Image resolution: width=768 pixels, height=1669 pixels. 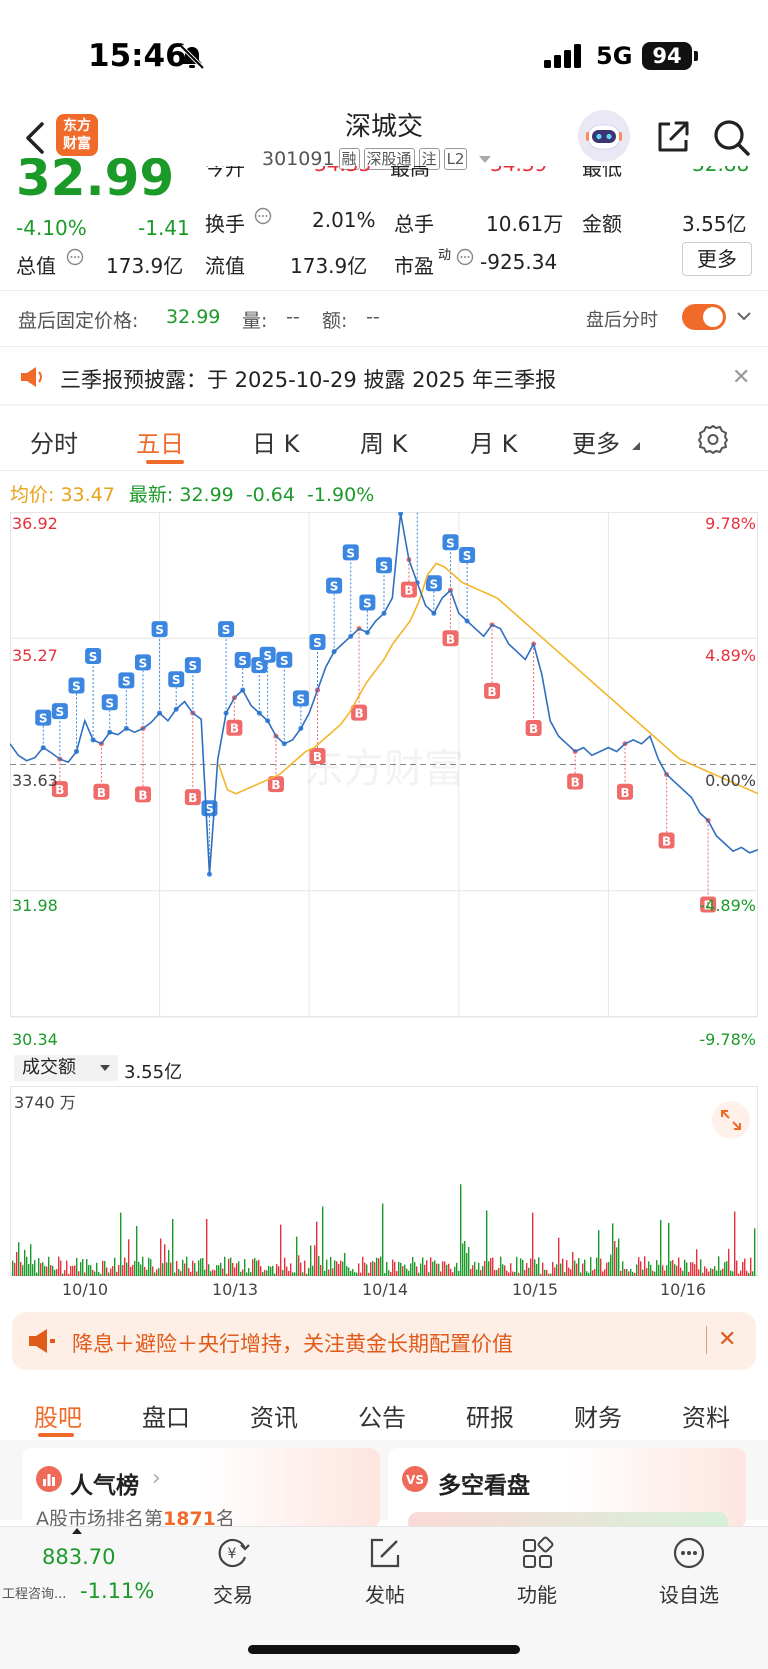 What do you see at coordinates (160, 444) in the screenshot?
I see `tab-five-day: 五日` at bounding box center [160, 444].